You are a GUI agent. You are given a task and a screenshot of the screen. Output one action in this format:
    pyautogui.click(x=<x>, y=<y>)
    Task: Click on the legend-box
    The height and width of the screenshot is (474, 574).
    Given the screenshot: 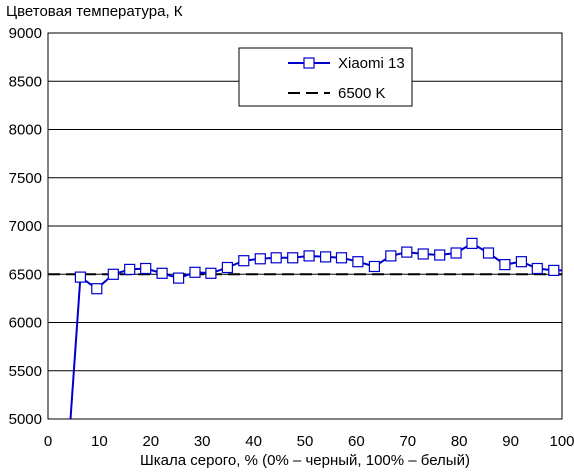 What is the action you would take?
    pyautogui.click(x=325, y=77)
    